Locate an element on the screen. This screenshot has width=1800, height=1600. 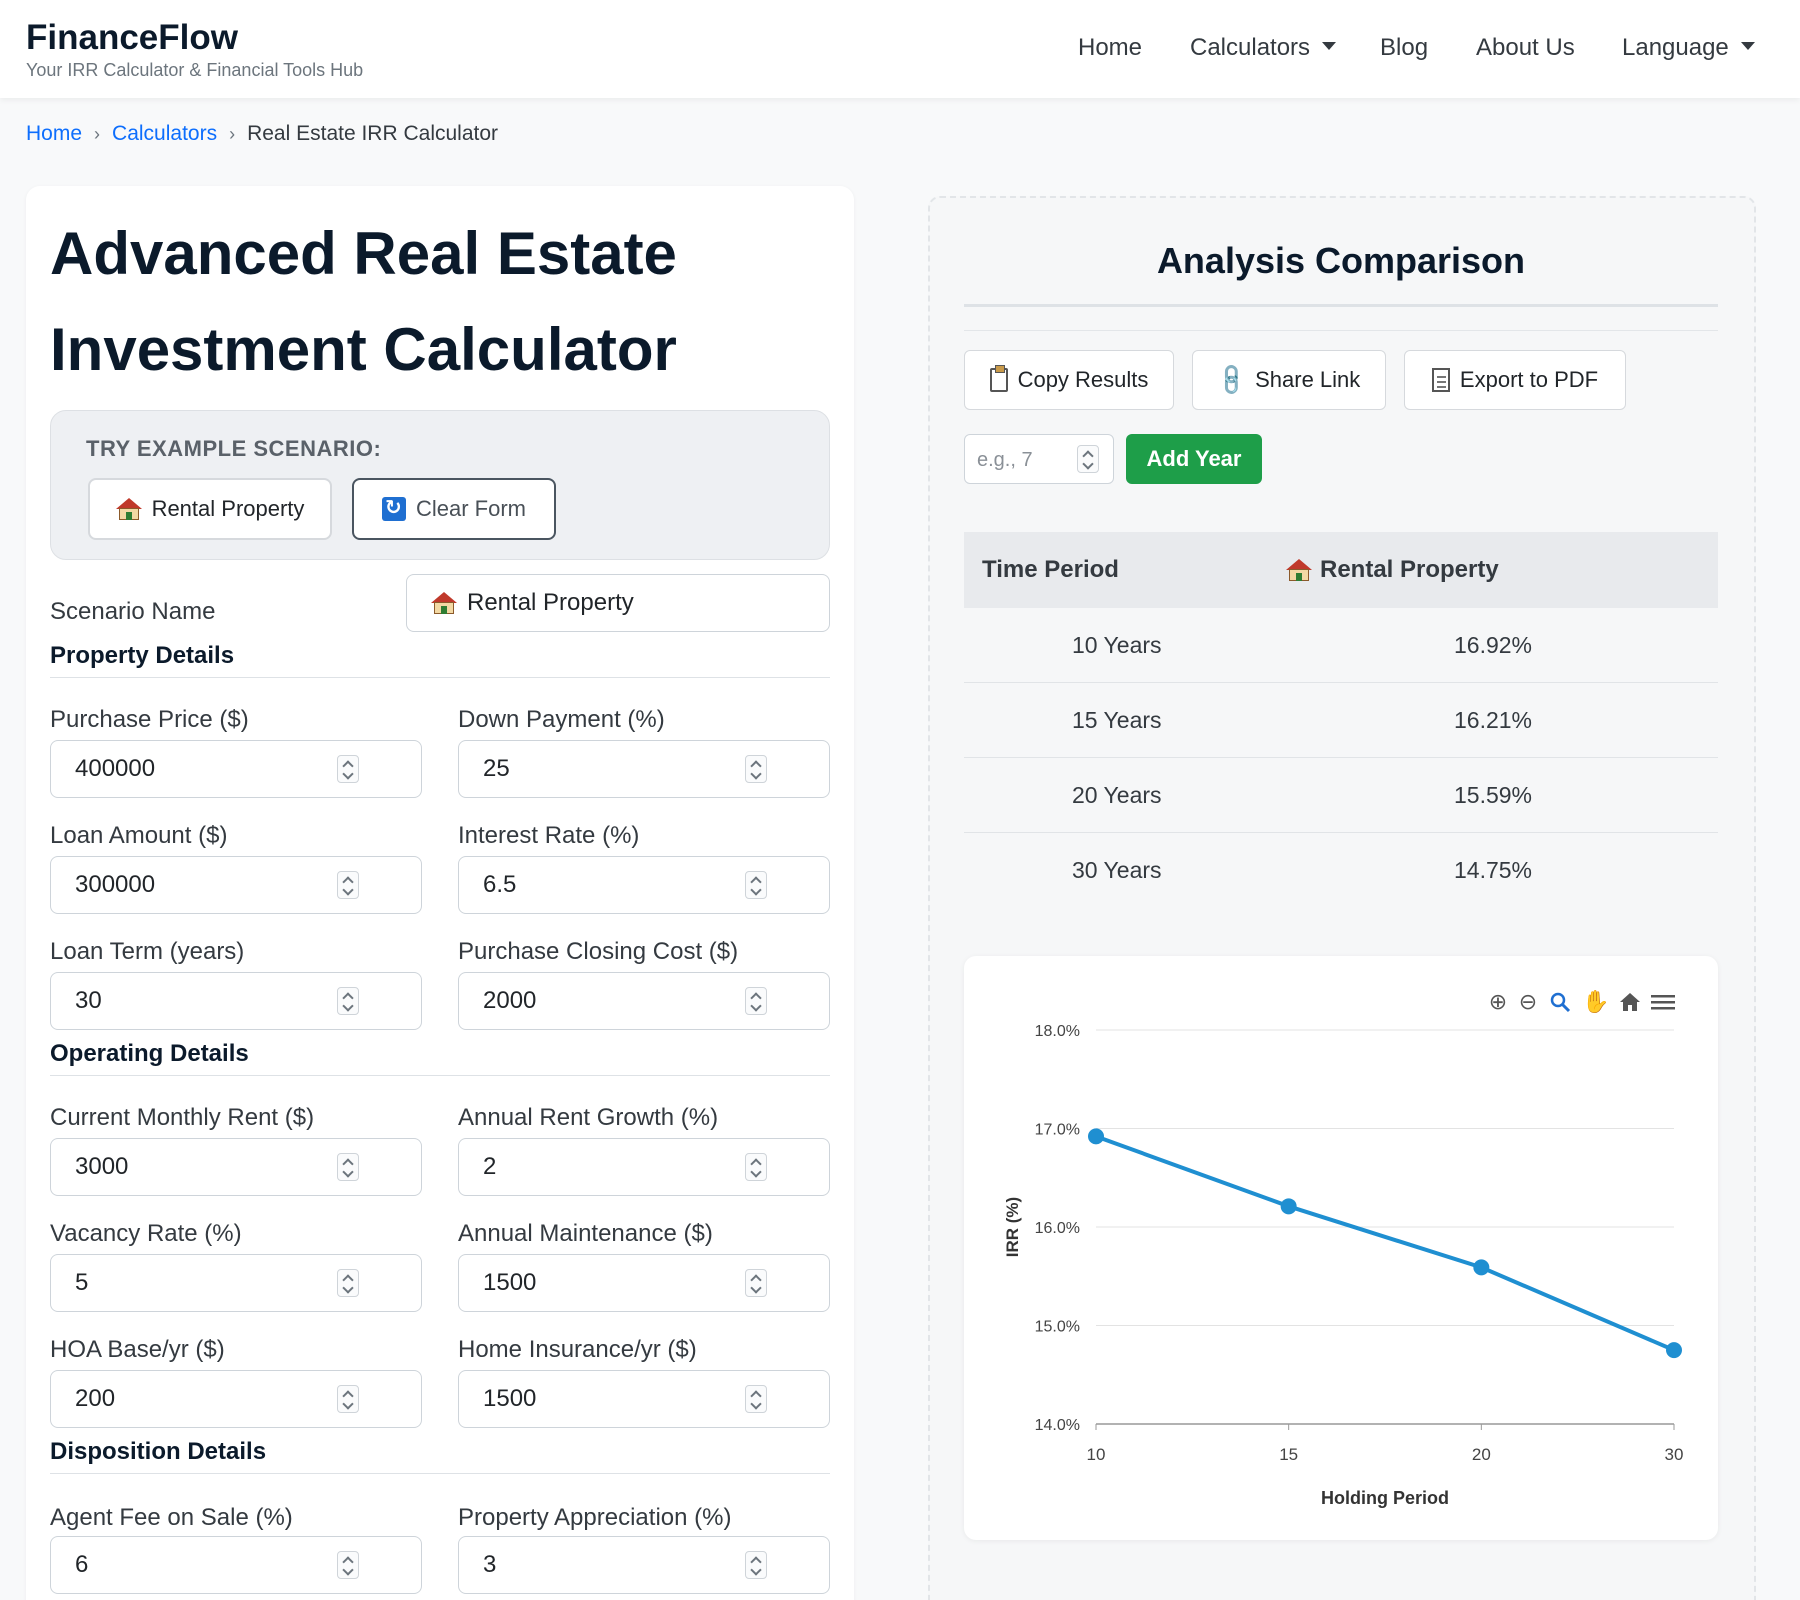
add-year-button: Add Year is located at coordinates (1194, 459).